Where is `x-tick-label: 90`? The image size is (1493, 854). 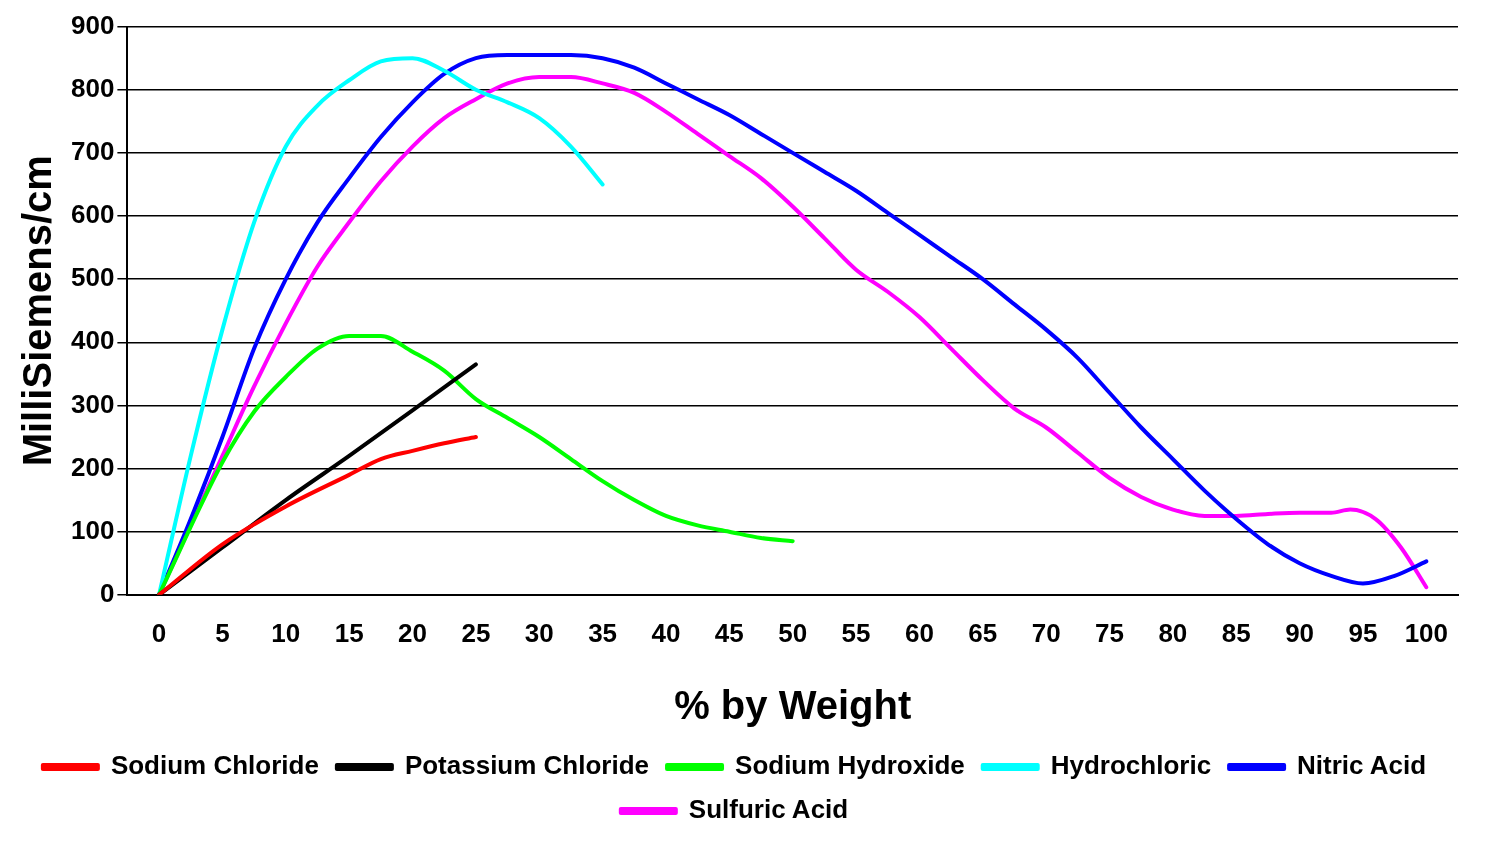
x-tick-label: 90 is located at coordinates (1300, 632).